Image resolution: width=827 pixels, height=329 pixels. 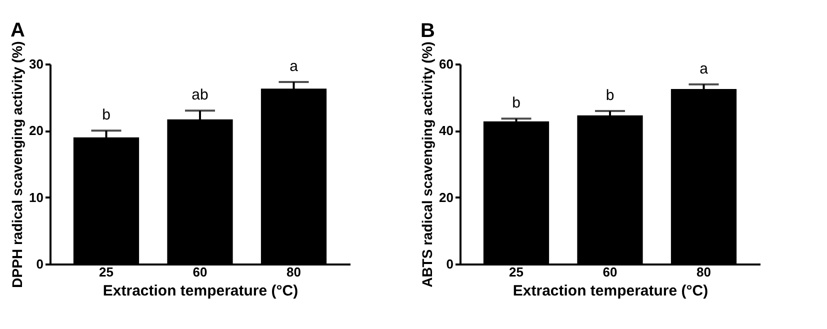 What do you see at coordinates (427, 165) in the screenshot?
I see `y-axis-title: ABTS radical scavenging activity (%)` at bounding box center [427, 165].